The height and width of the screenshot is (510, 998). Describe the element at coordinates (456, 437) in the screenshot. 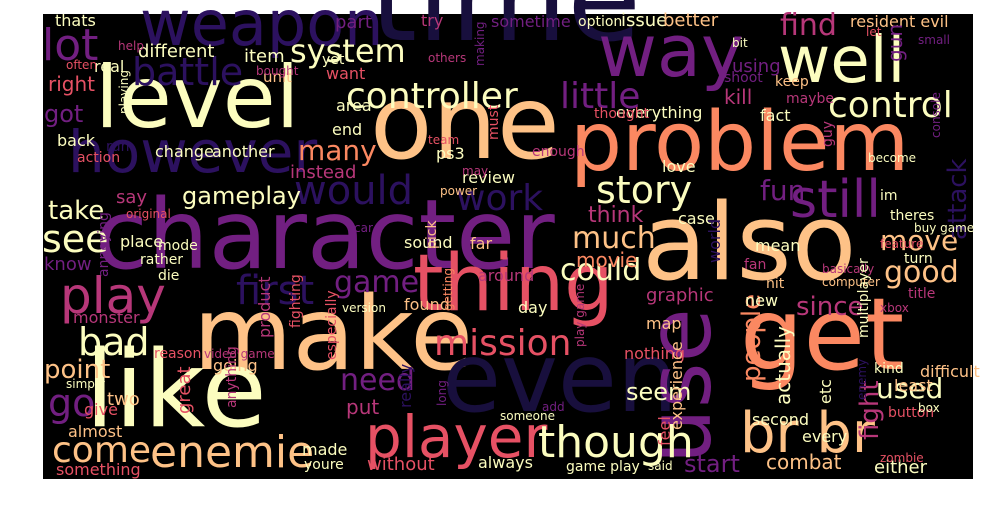

I see `word-player: player` at that location.